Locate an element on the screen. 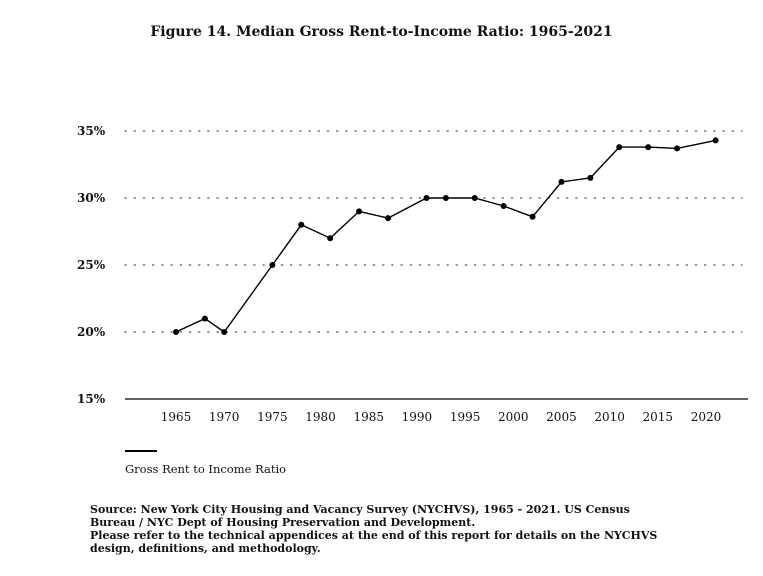 This screenshot has width=763, height=576. y-tick-labels: 15% 20% 25% 30% 35% is located at coordinates (91, 265).